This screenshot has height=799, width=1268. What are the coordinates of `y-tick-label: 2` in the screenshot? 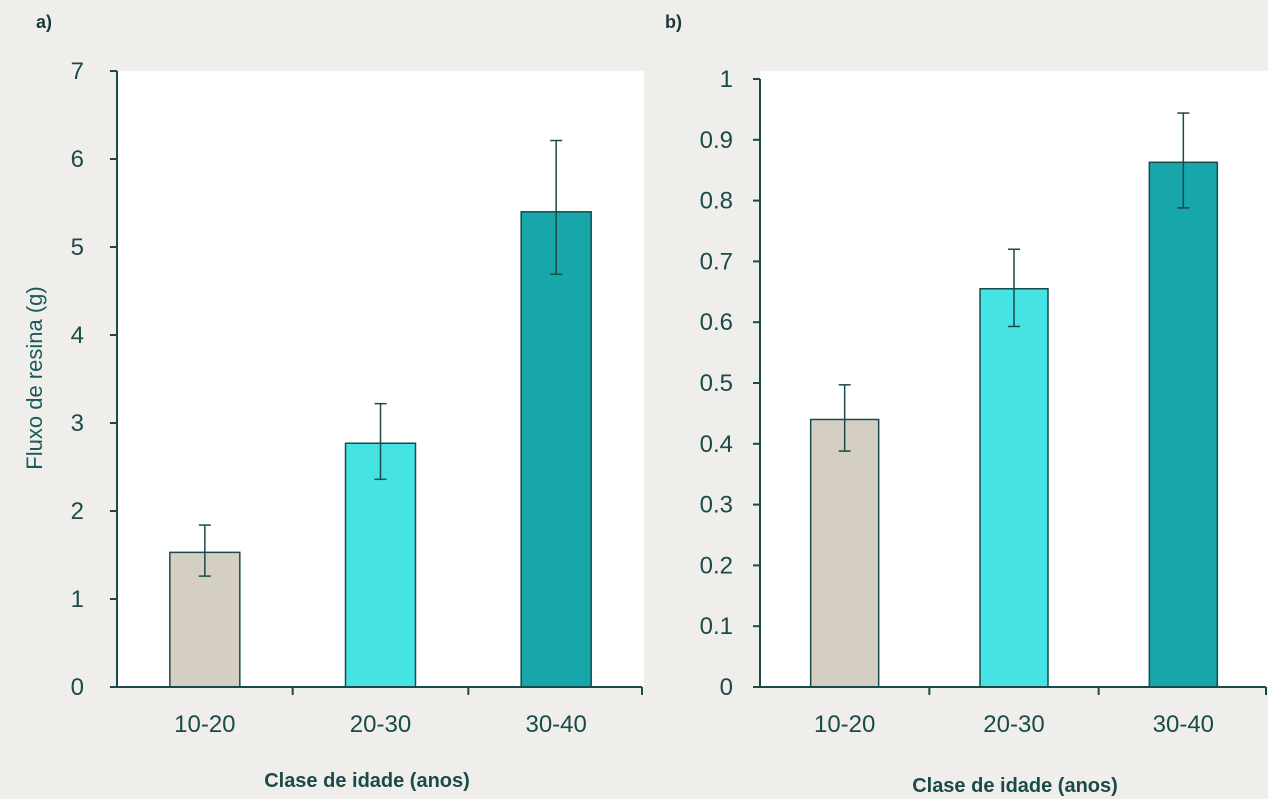 It's located at (77, 511).